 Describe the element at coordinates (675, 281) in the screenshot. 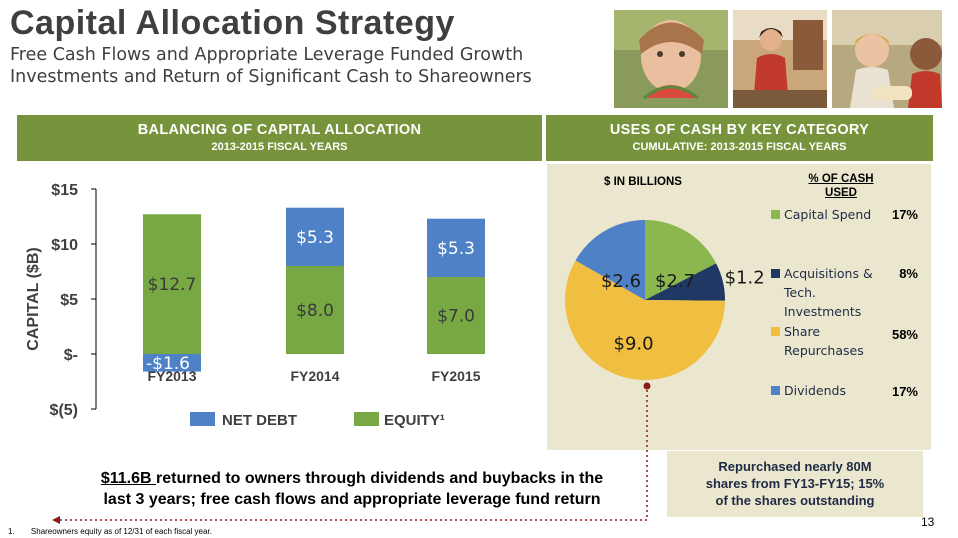

I see `pie-slice-label: $2.7` at that location.